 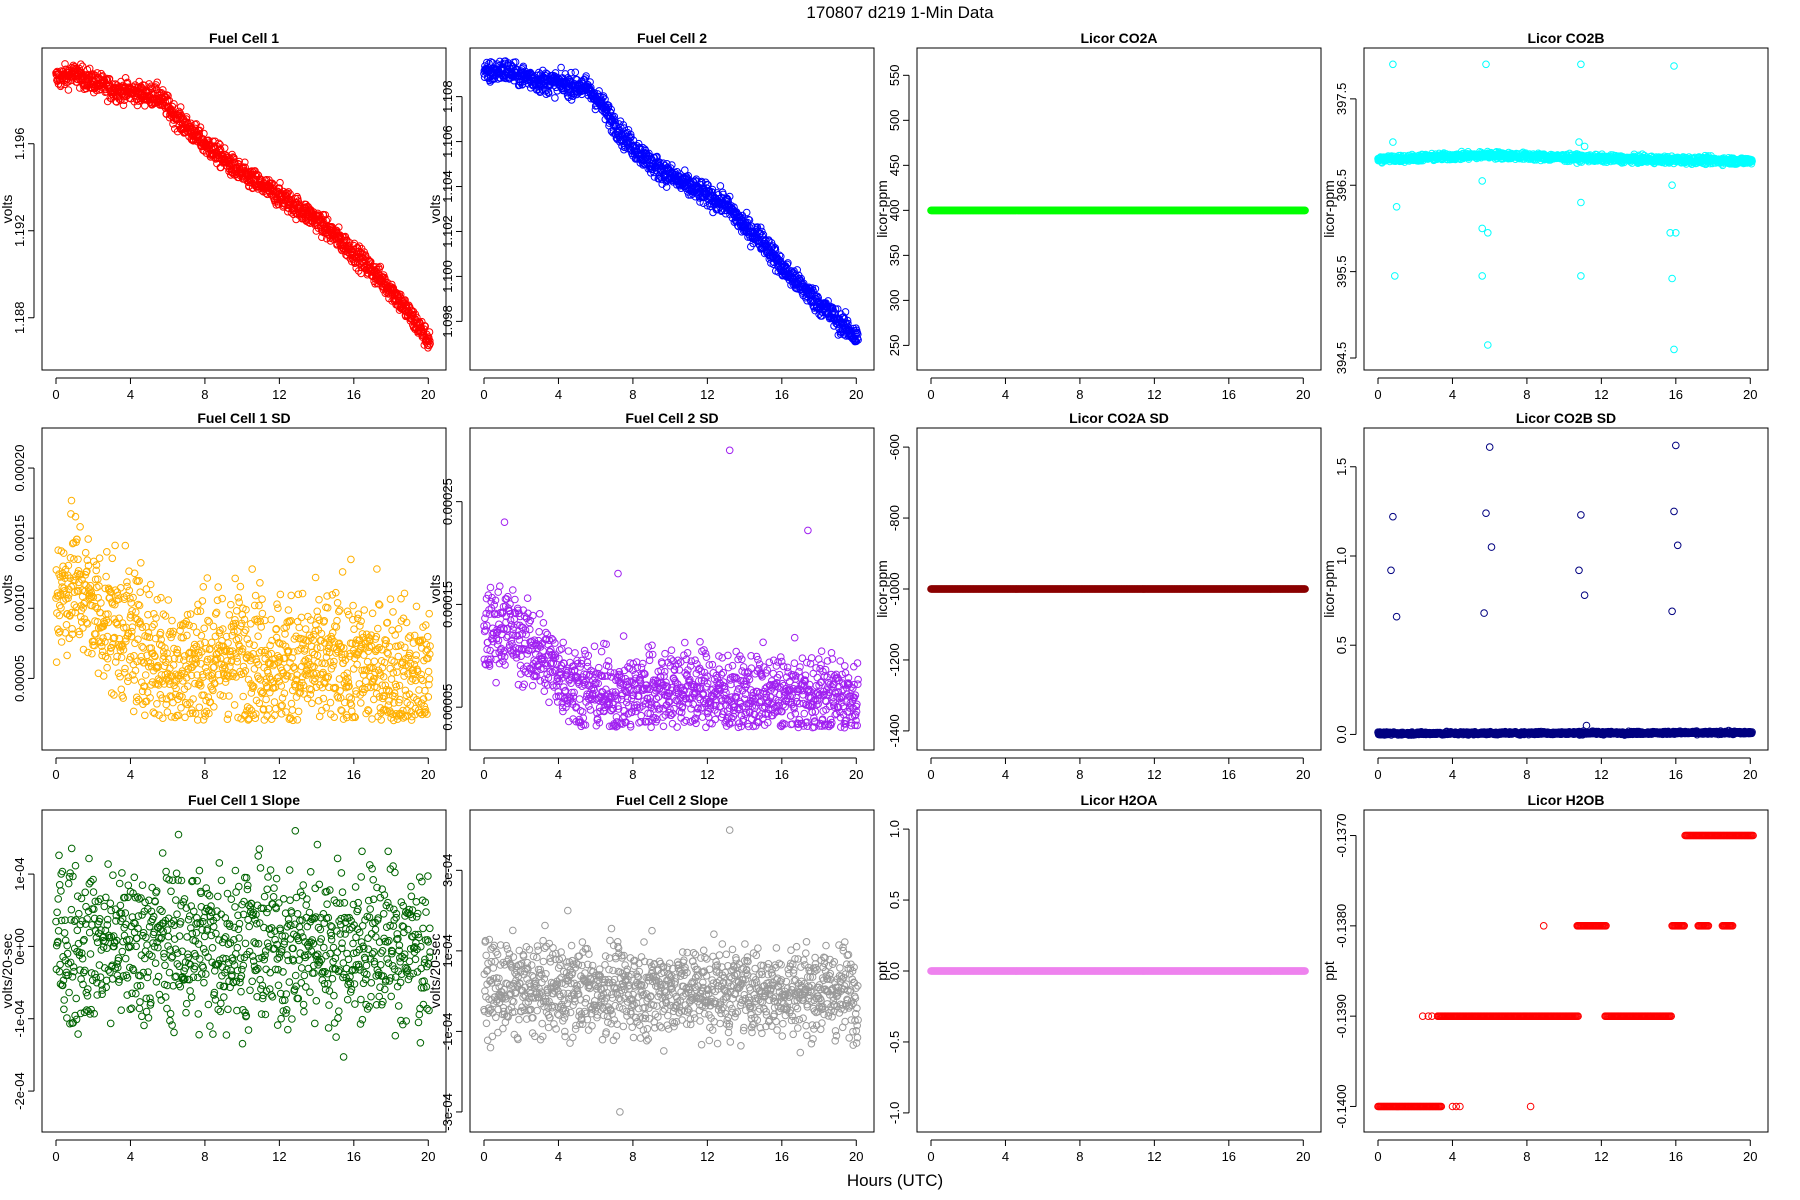 I want to click on y-tick-label: 394.5, so click(x=1341, y=358).